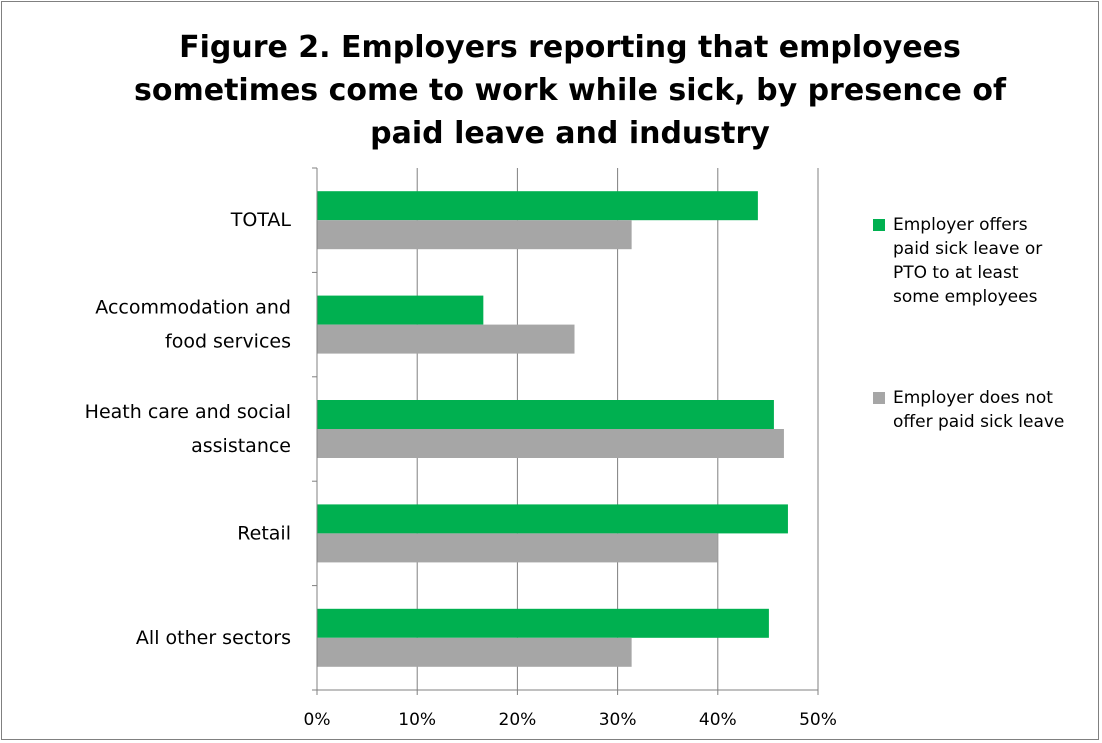  What do you see at coordinates (979, 422) in the screenshot?
I see `legend-label-no-offer-line: offer paid sick leave` at bounding box center [979, 422].